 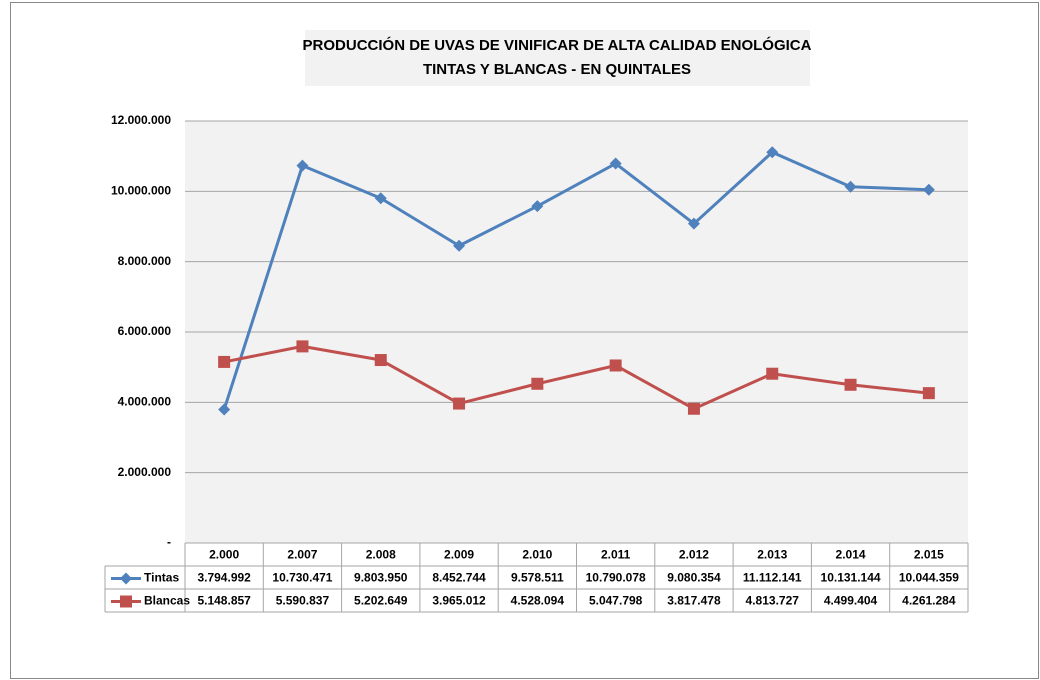 What do you see at coordinates (773, 601) in the screenshot?
I see `table-value: 4.813.727` at bounding box center [773, 601].